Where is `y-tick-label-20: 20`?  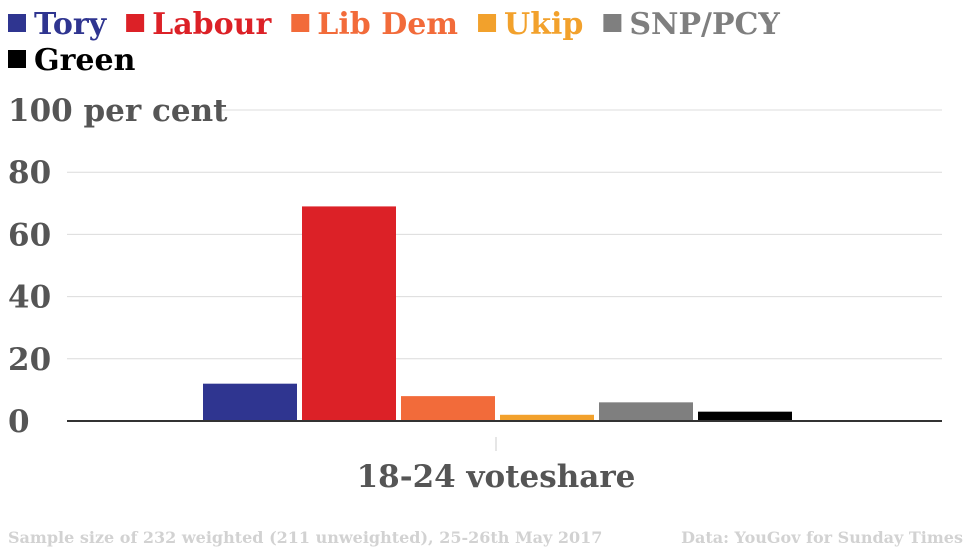 y-tick-label-20: 20 is located at coordinates (29, 360).